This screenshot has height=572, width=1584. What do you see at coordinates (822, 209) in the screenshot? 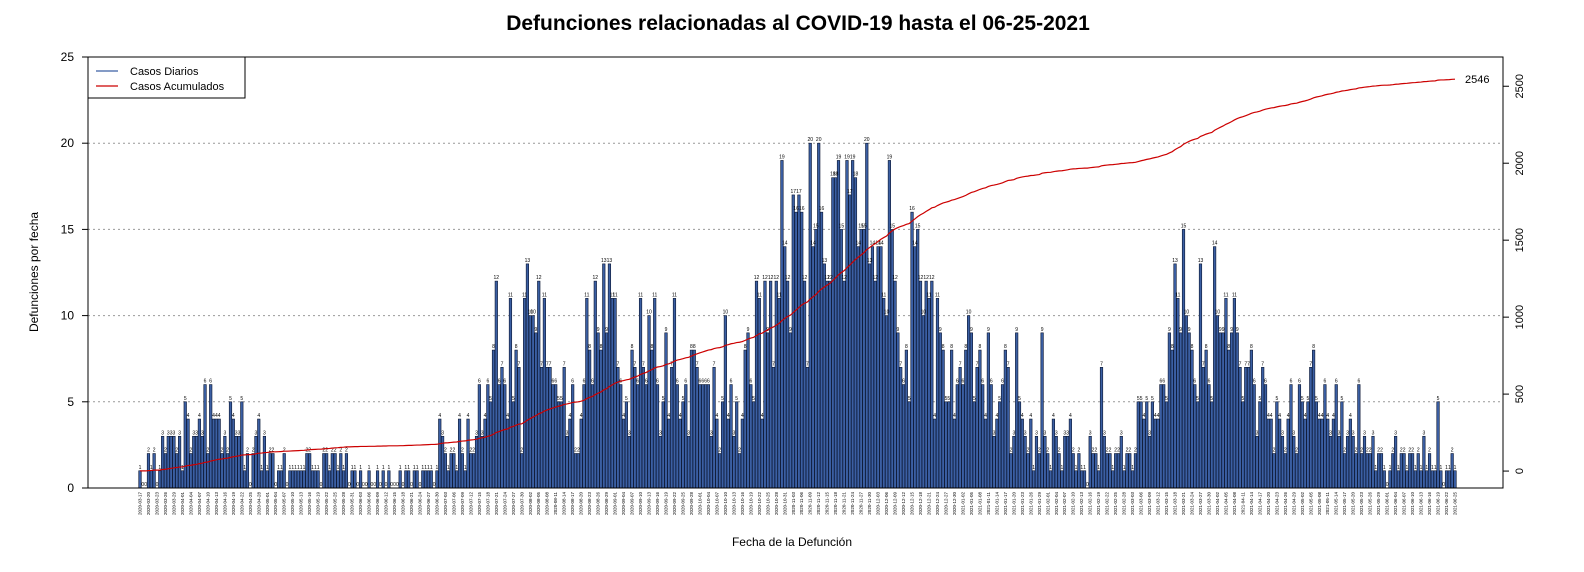
I see `value-label: 16` at bounding box center [822, 209].